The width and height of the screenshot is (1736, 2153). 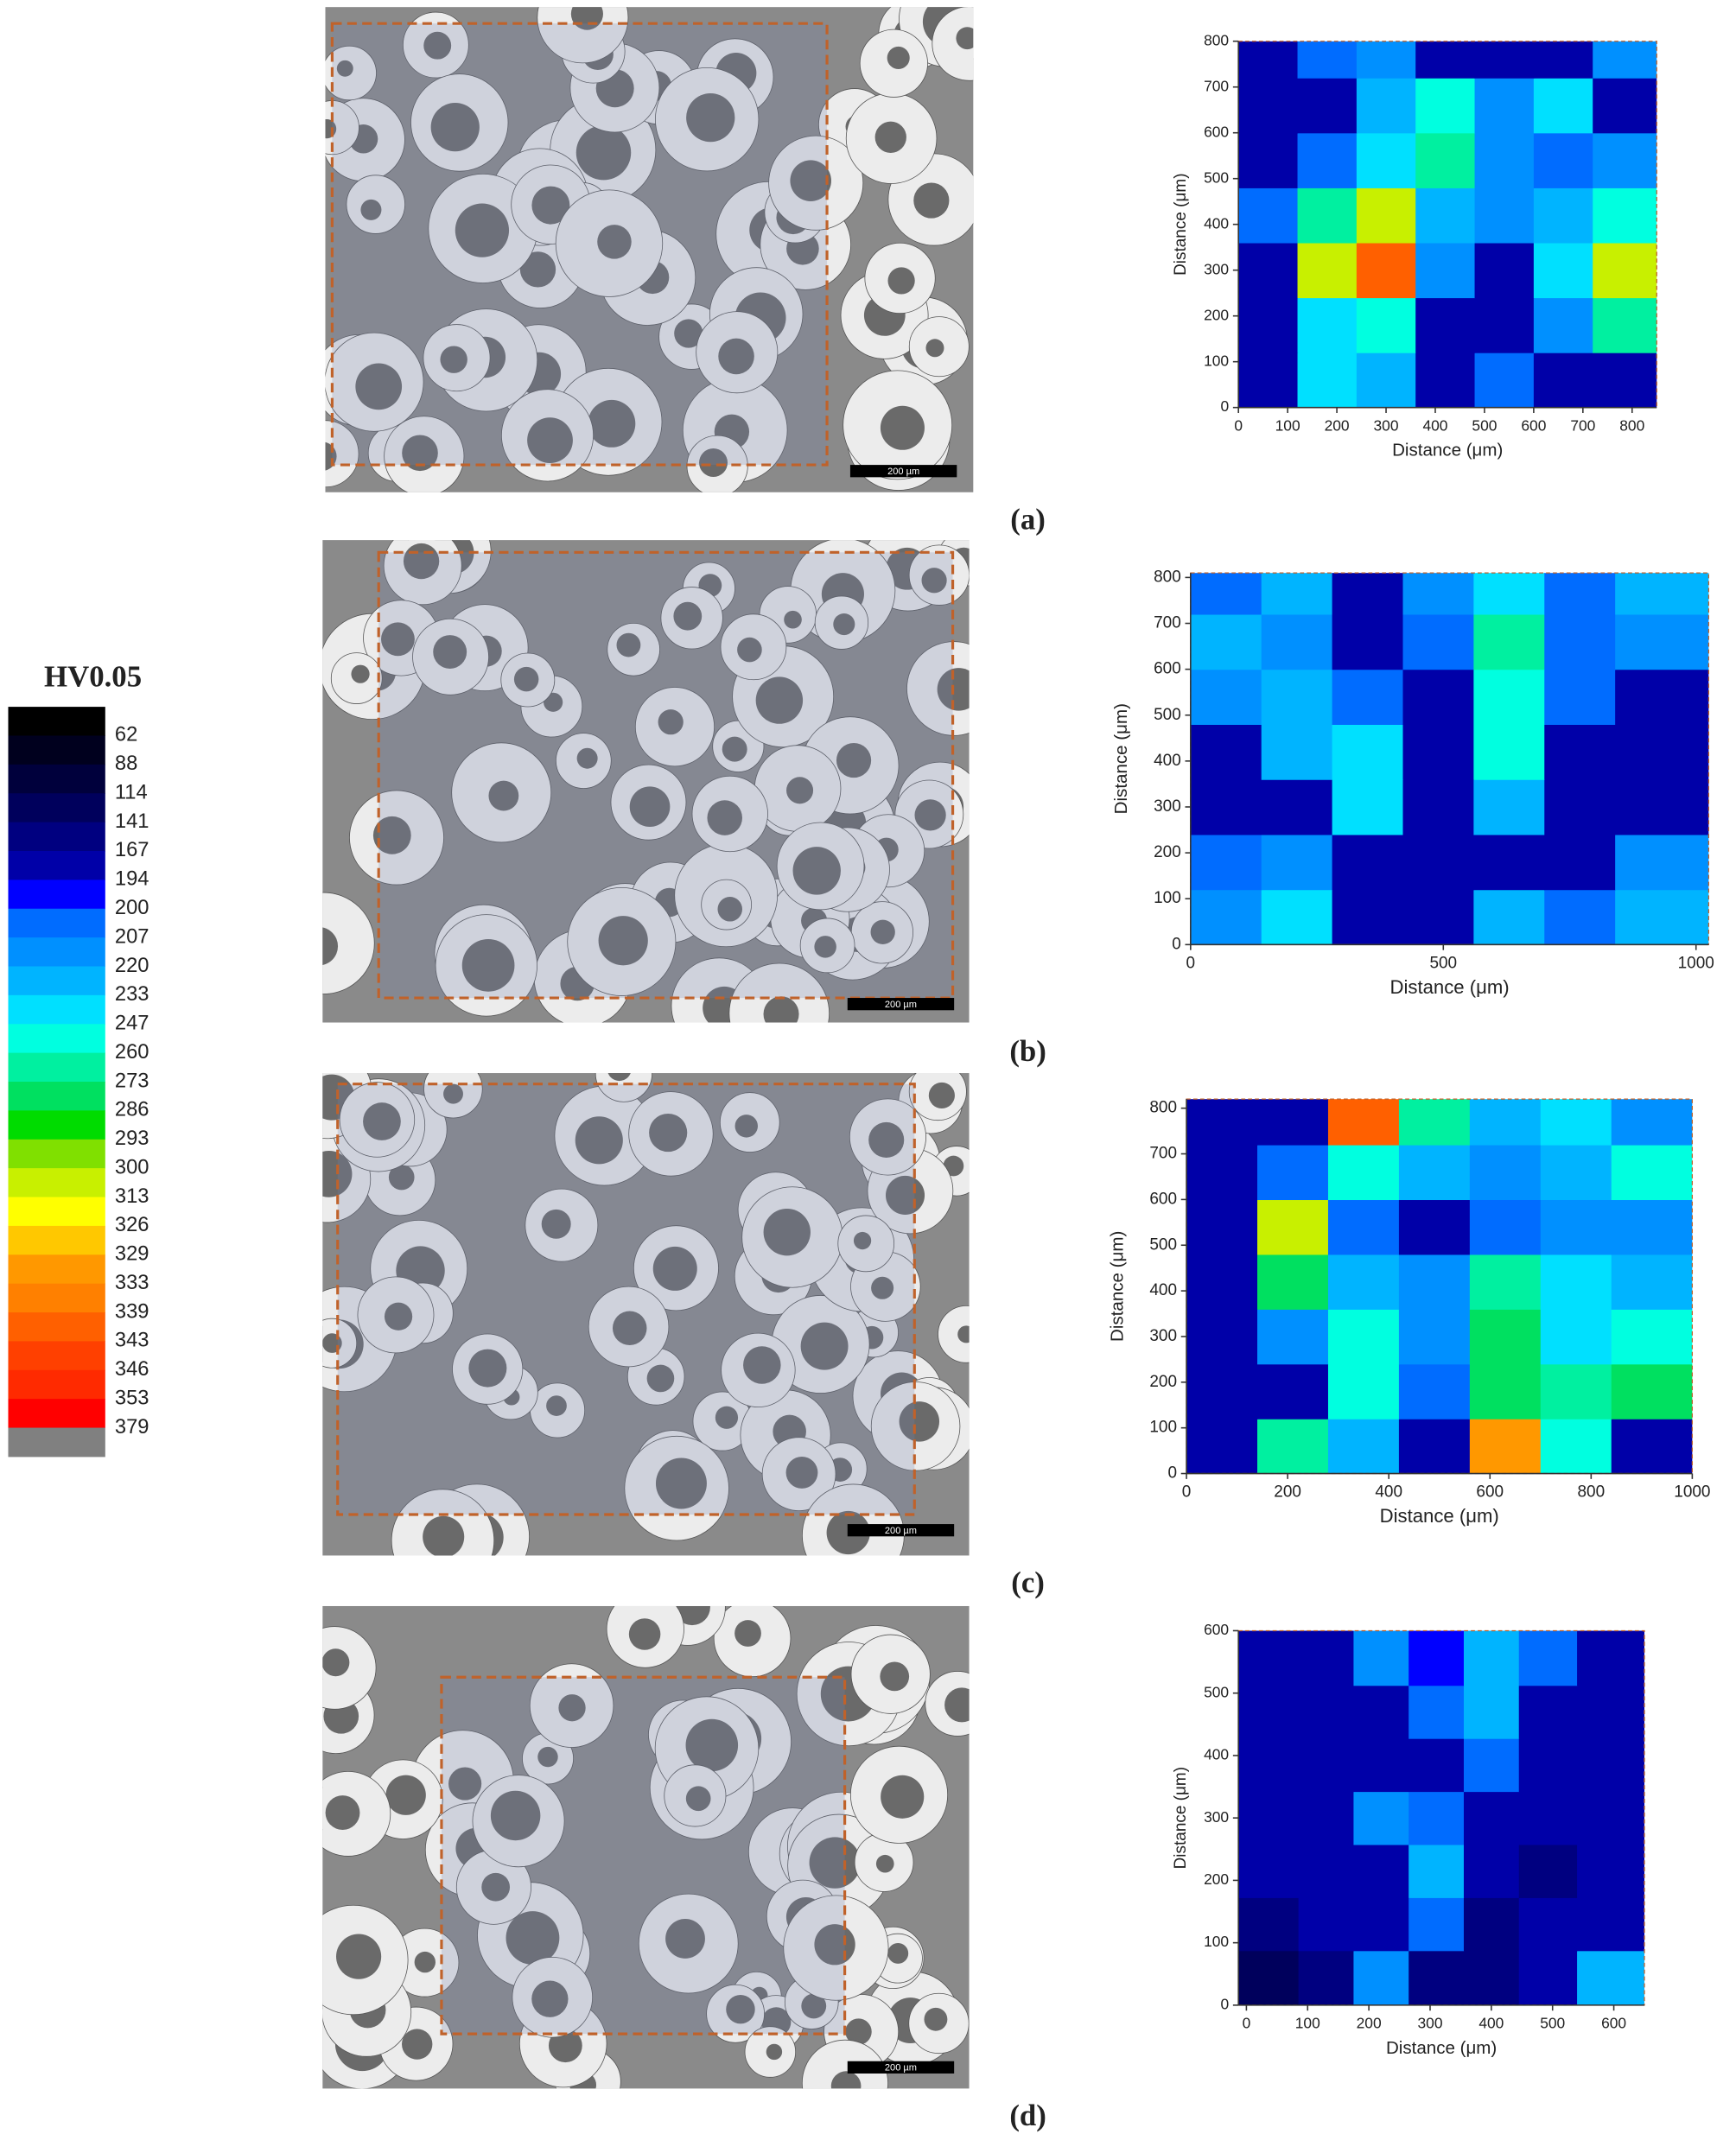 I want to click on x-tick-label: 300, so click(x=1386, y=425).